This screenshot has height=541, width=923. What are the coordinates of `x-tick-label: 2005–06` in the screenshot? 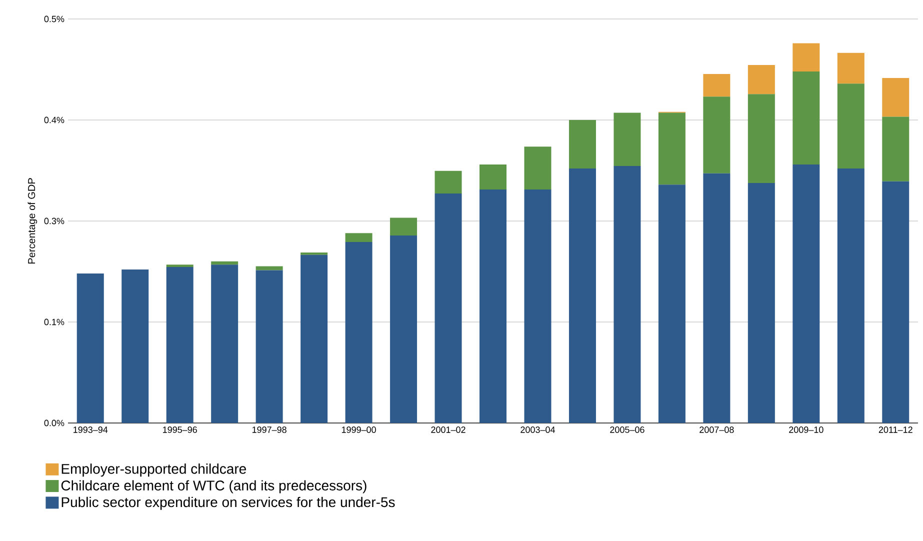 It's located at (627, 429).